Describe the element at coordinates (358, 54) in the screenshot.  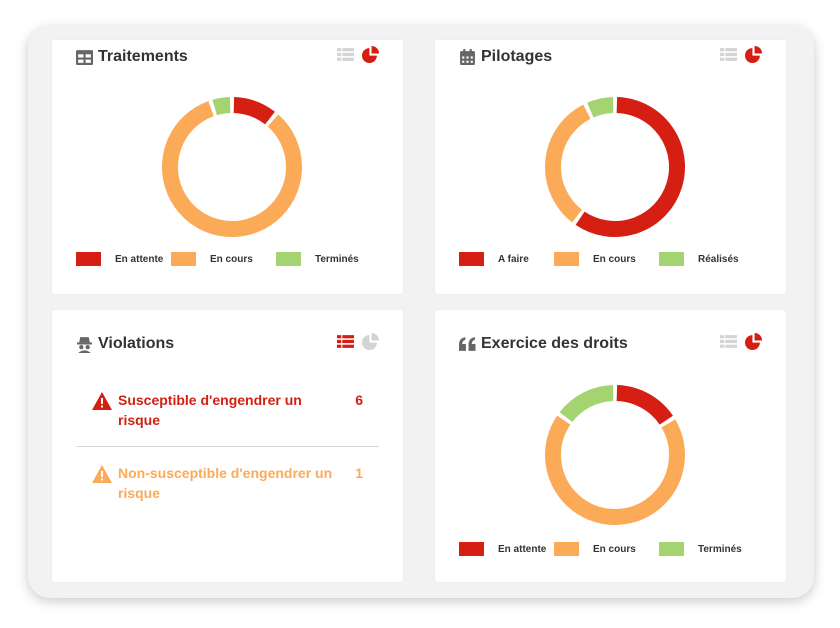
I see `traitements-view-toggle` at that location.